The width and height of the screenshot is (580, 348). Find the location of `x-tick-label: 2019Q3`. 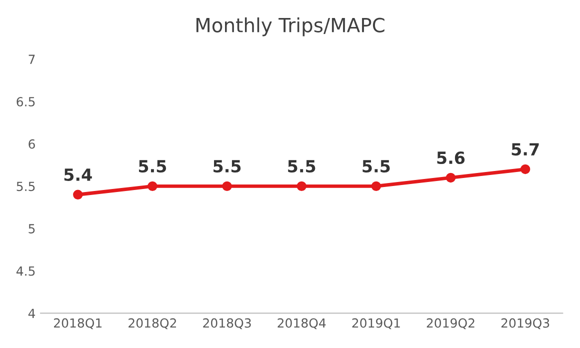

x-tick-label: 2019Q3 is located at coordinates (525, 324).